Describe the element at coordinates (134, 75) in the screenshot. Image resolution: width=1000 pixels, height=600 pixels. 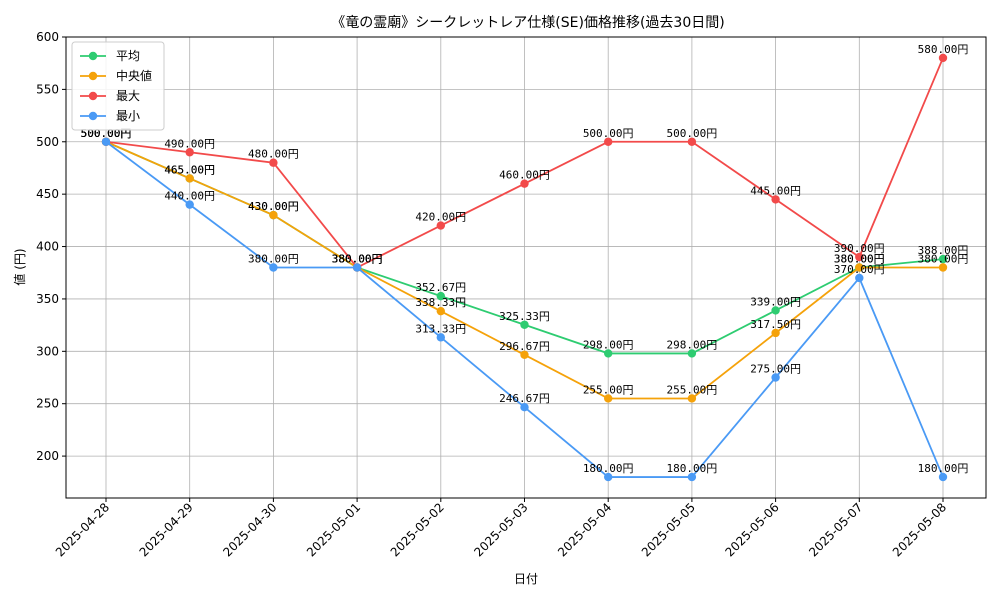
I see `legend-label: 中央値` at that location.